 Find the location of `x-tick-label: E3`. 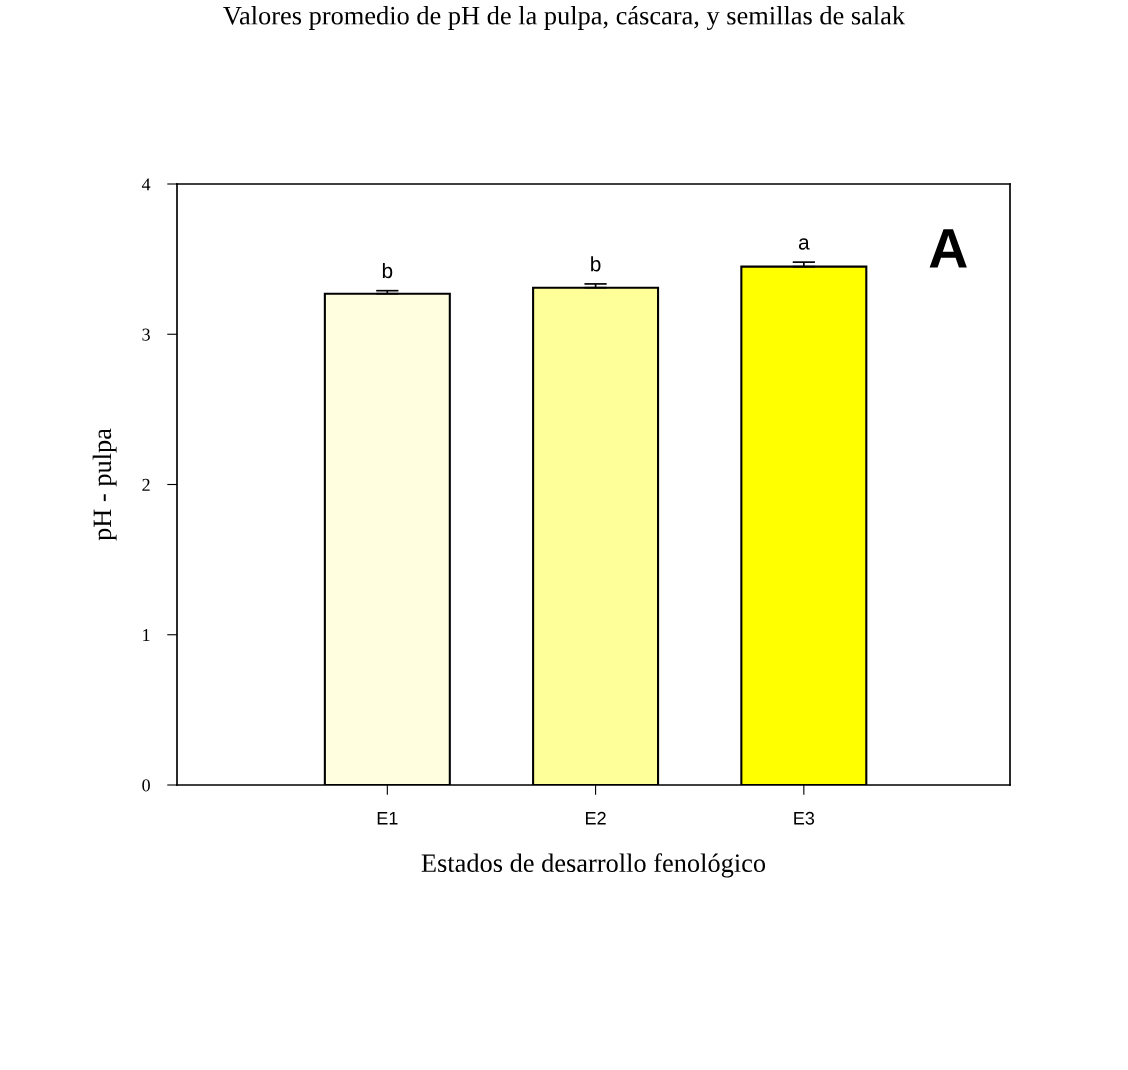

x-tick-label: E3 is located at coordinates (804, 818).